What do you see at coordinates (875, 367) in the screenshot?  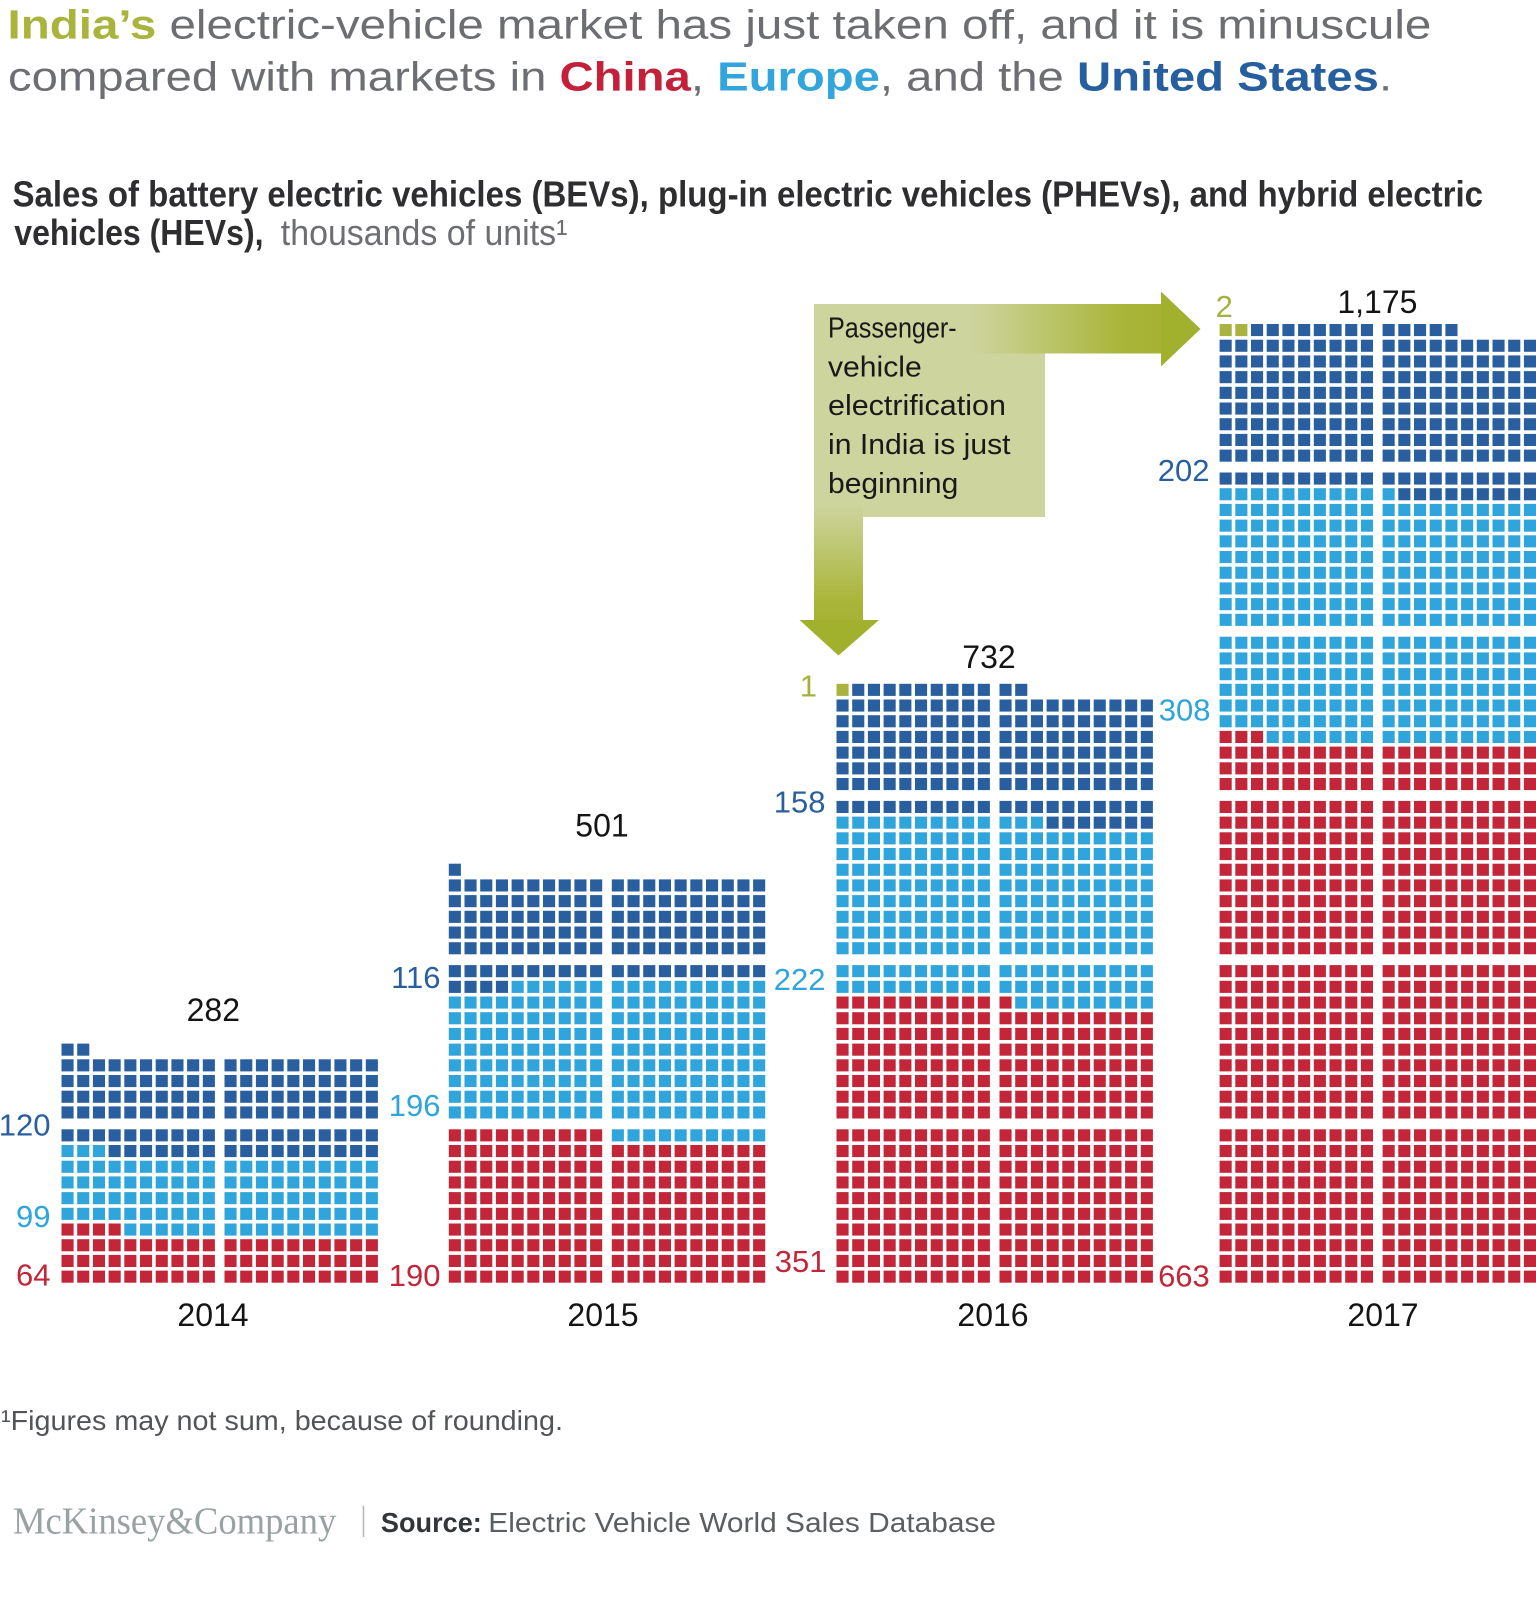 I see `svg-text: vehicle` at bounding box center [875, 367].